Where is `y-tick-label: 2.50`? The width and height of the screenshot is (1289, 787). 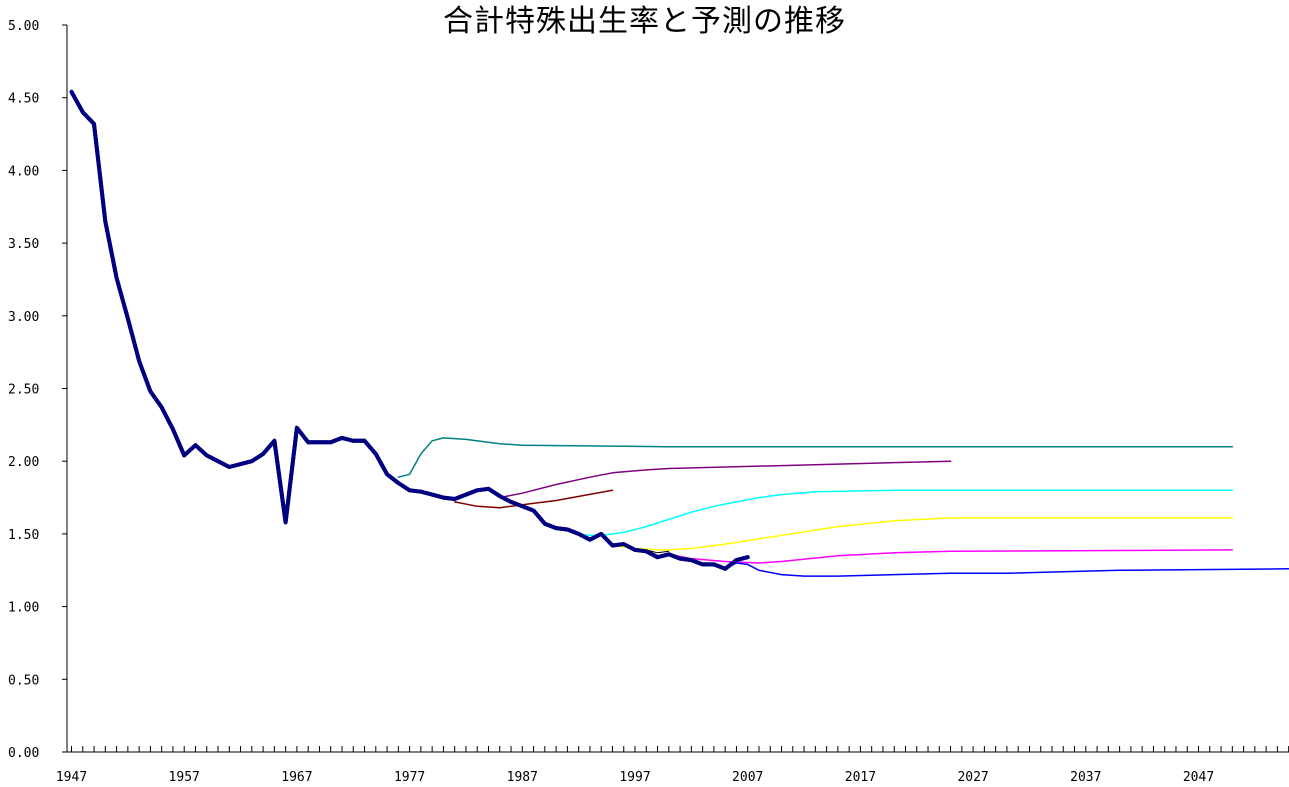 y-tick-label: 2.50 is located at coordinates (23, 390).